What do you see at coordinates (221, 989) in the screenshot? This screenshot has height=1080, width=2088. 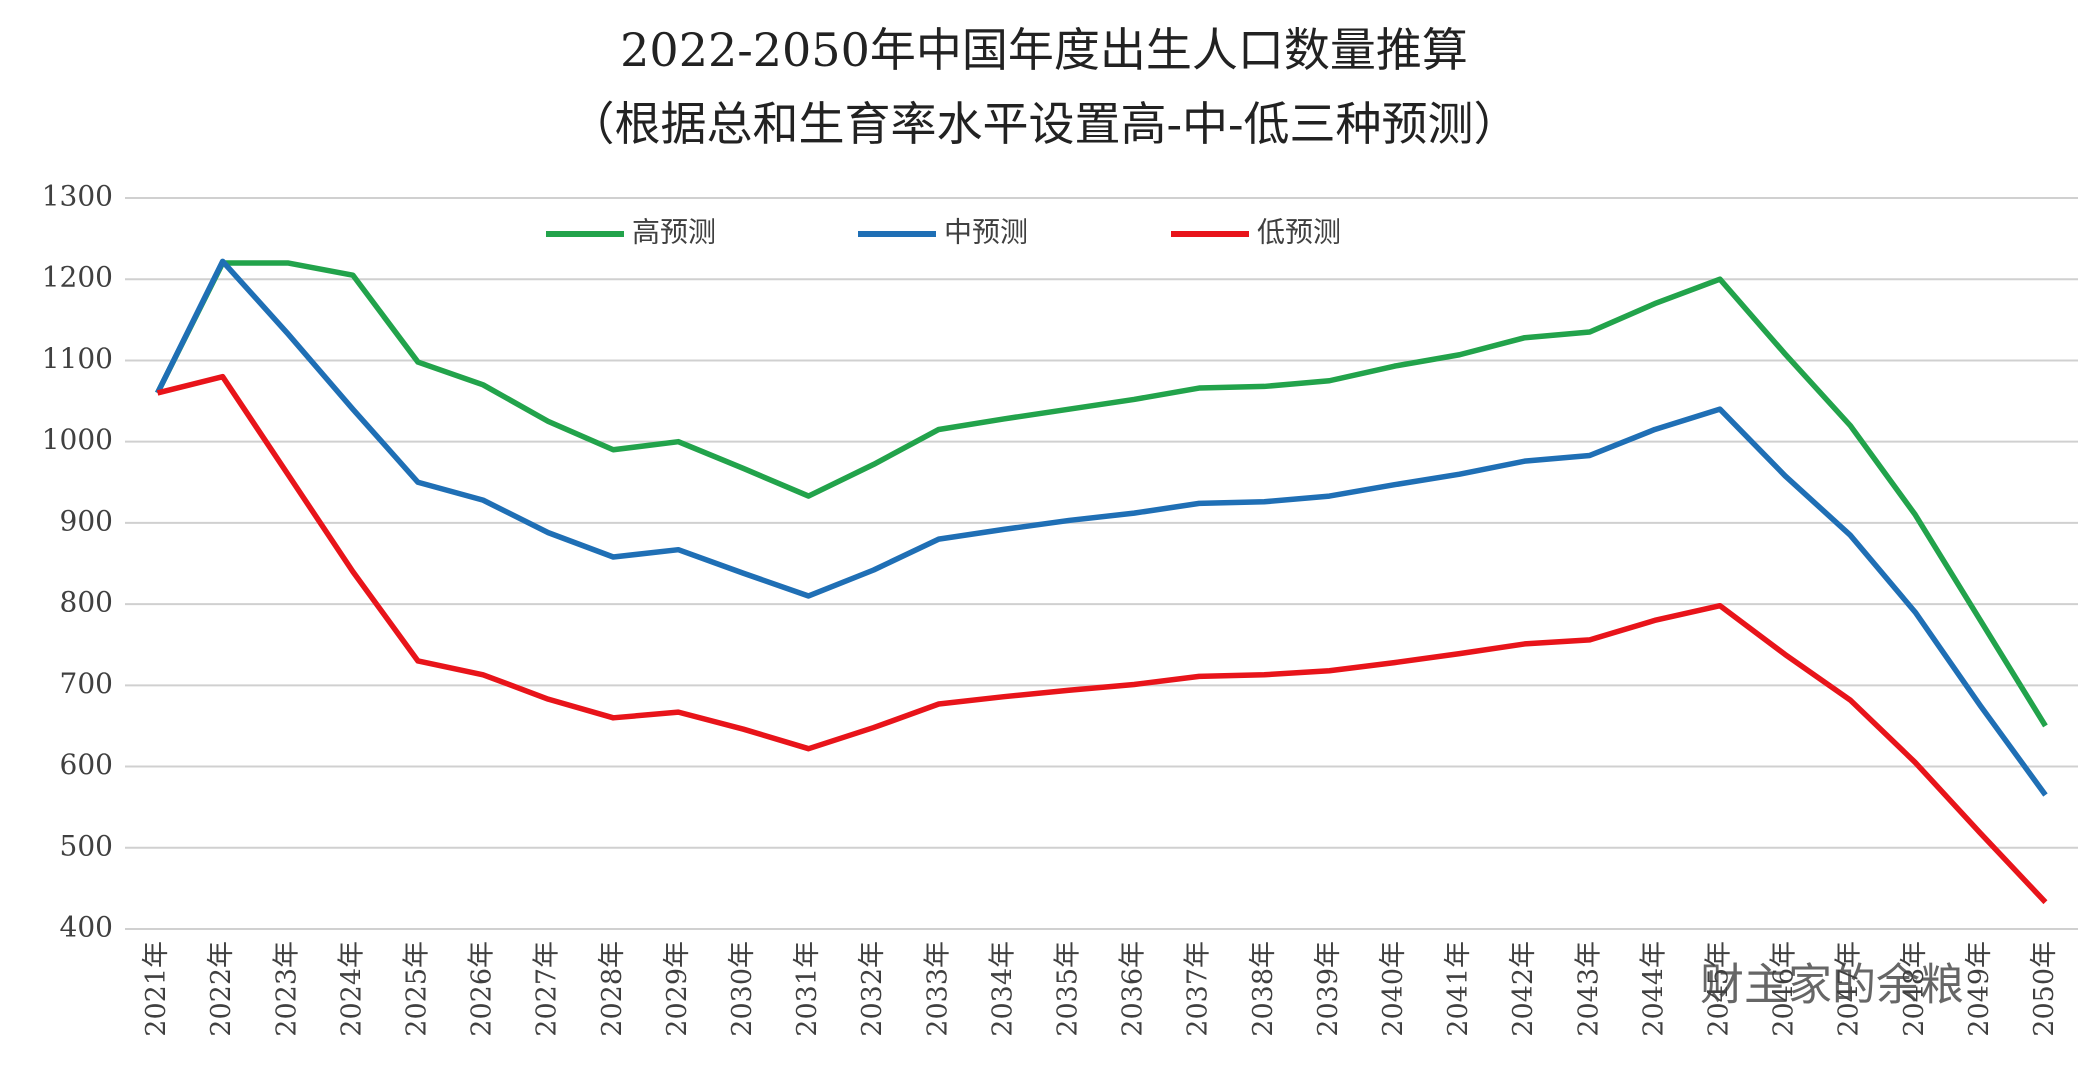 I see `x-tick-label: 2022年` at bounding box center [221, 989].